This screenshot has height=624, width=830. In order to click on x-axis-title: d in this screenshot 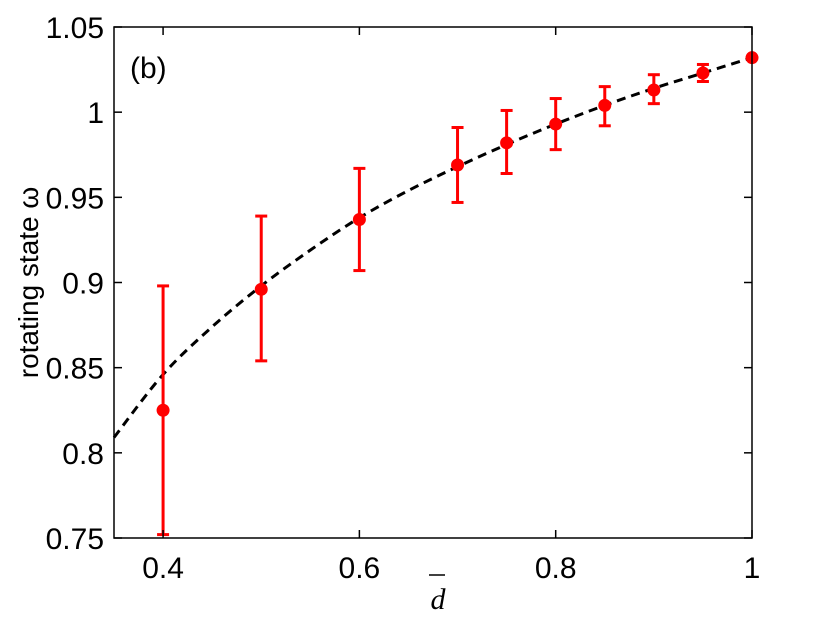, I will do `click(438, 595)`.